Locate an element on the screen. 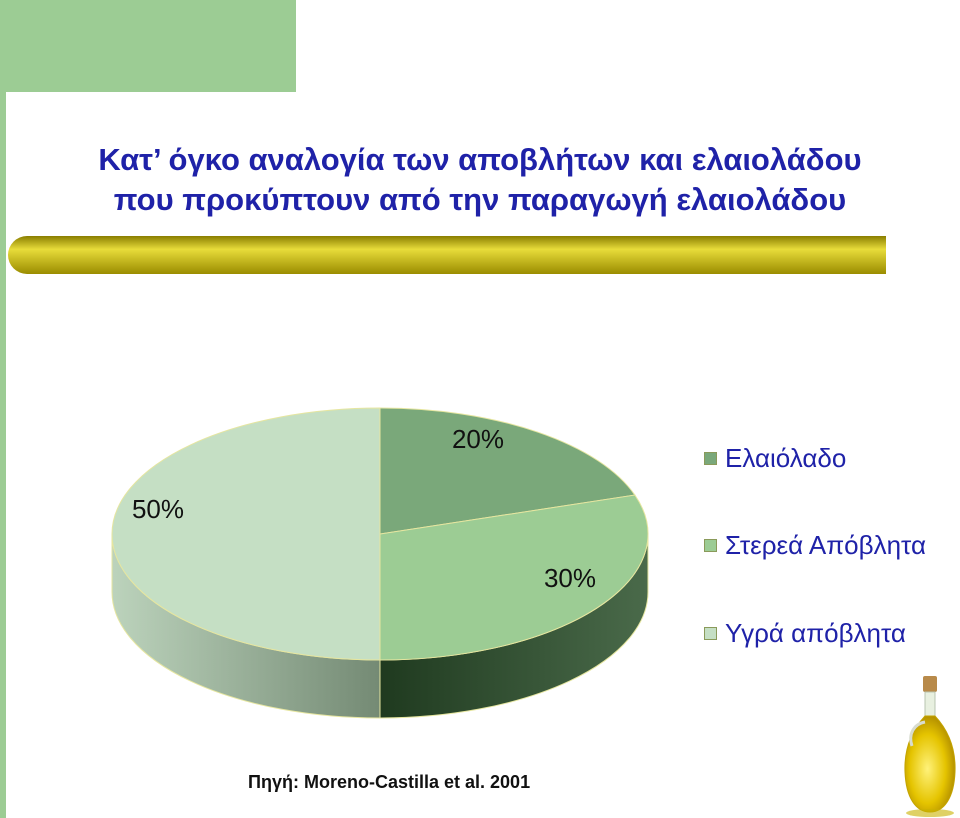  legend-label-solid-waste: Στερεά Απόβλητα is located at coordinates (825, 545).